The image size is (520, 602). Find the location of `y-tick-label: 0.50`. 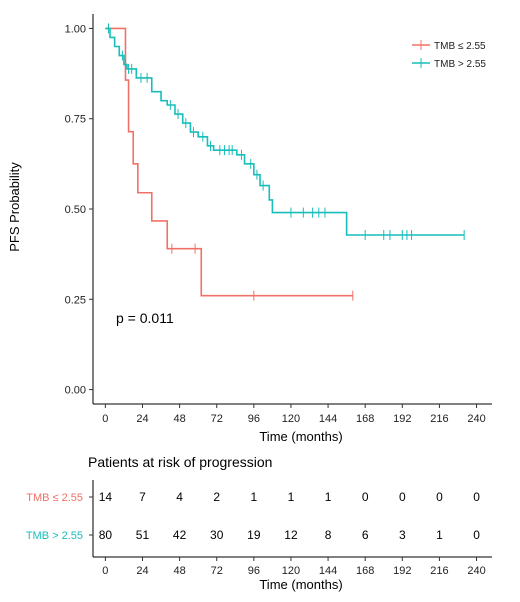

y-tick-label: 0.50 is located at coordinates (75, 210).